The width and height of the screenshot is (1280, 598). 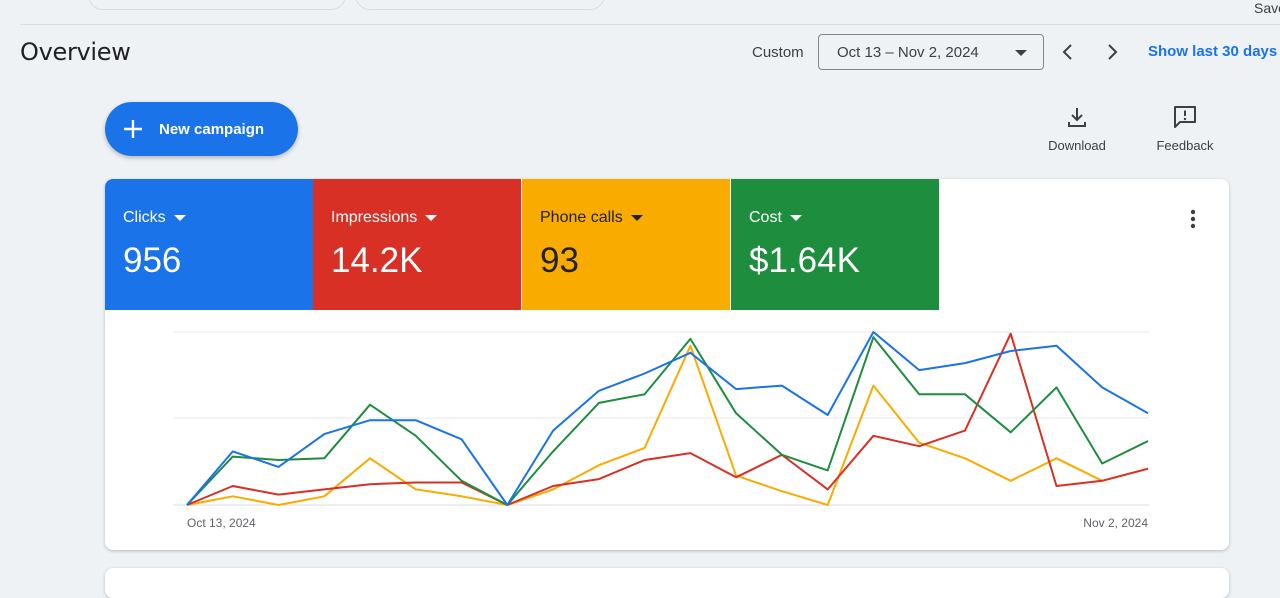 What do you see at coordinates (778, 52) in the screenshot?
I see `range-type-label: Custom` at bounding box center [778, 52].